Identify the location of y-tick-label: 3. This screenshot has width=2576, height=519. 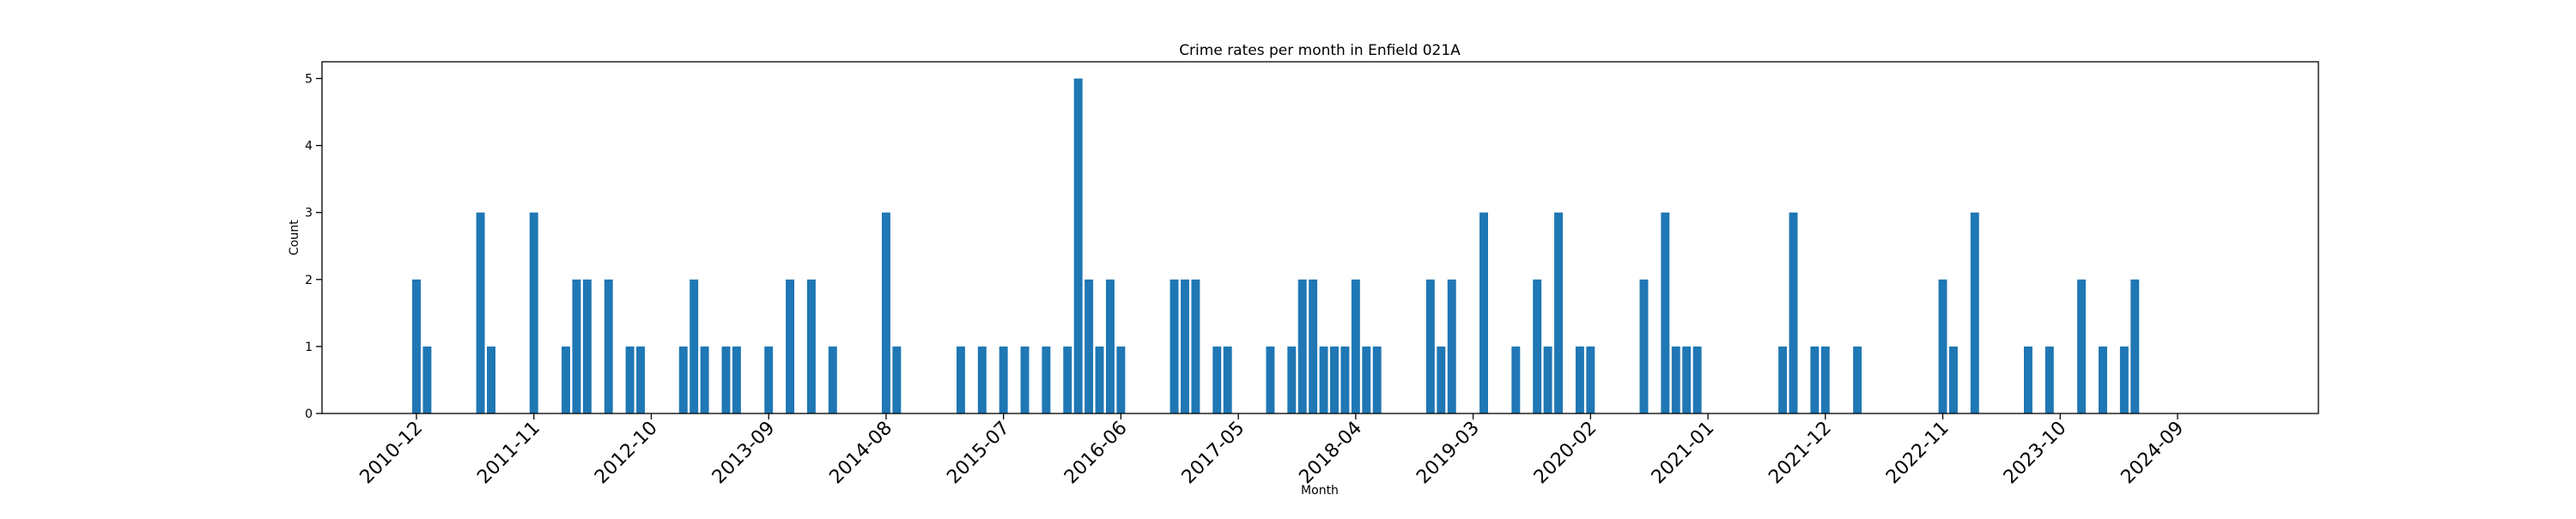
(309, 213).